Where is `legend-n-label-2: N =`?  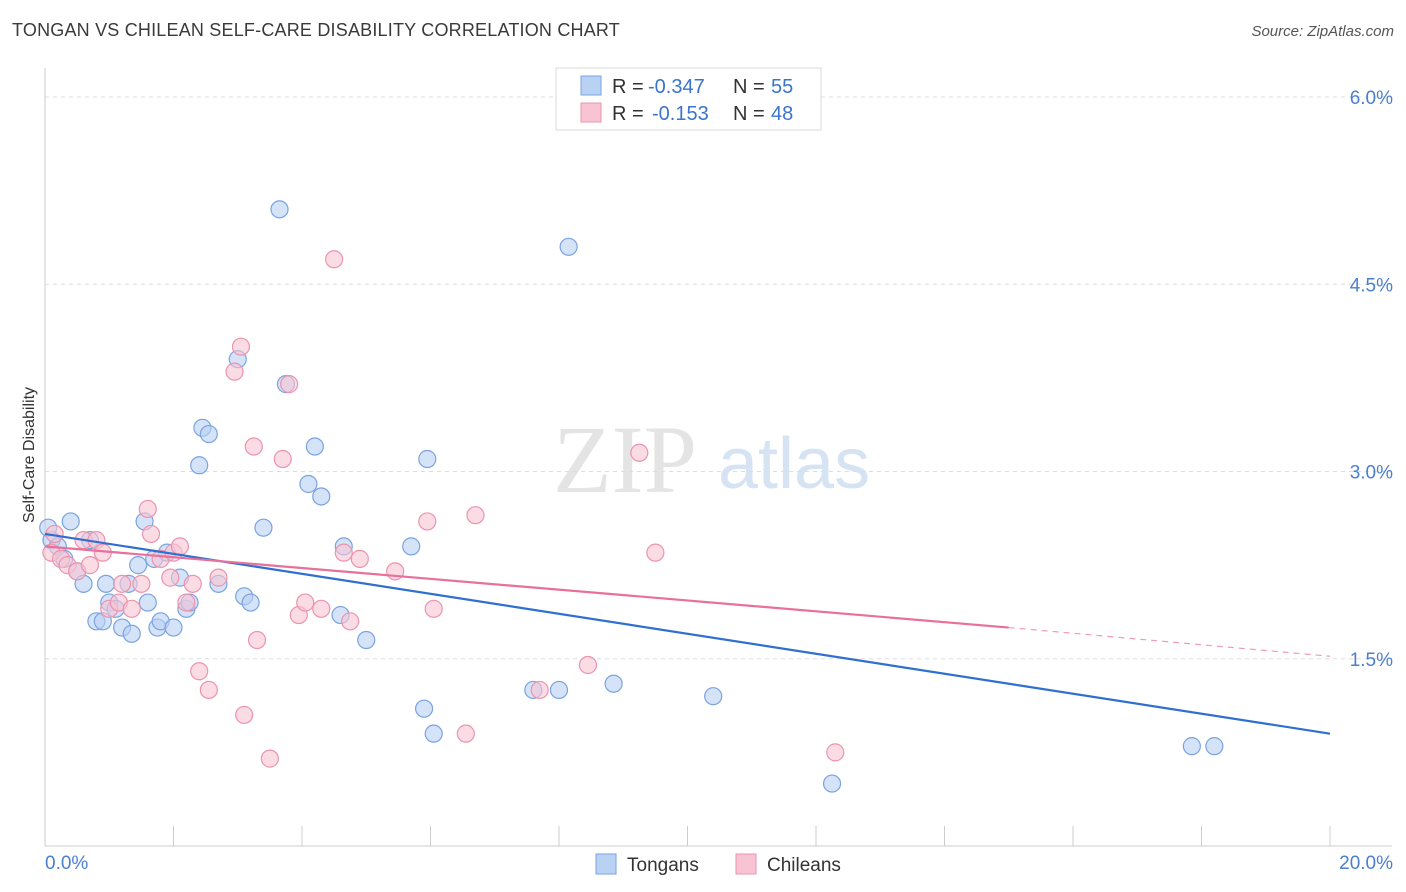 legend-n-label-2: N = is located at coordinates (749, 114).